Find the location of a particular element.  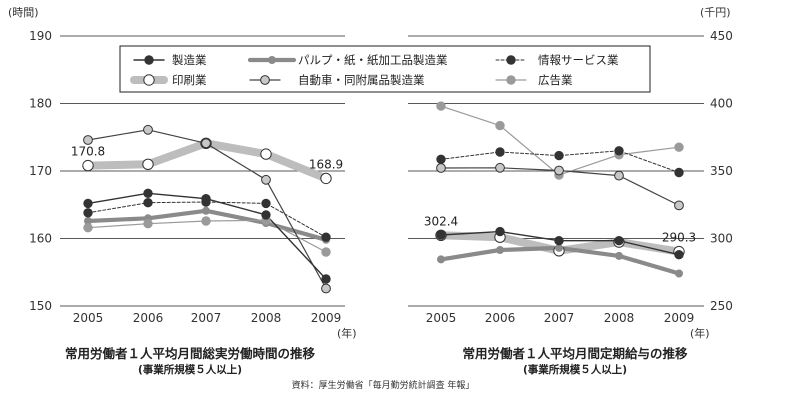

left-data-label: 170.8 is located at coordinates (88, 152).